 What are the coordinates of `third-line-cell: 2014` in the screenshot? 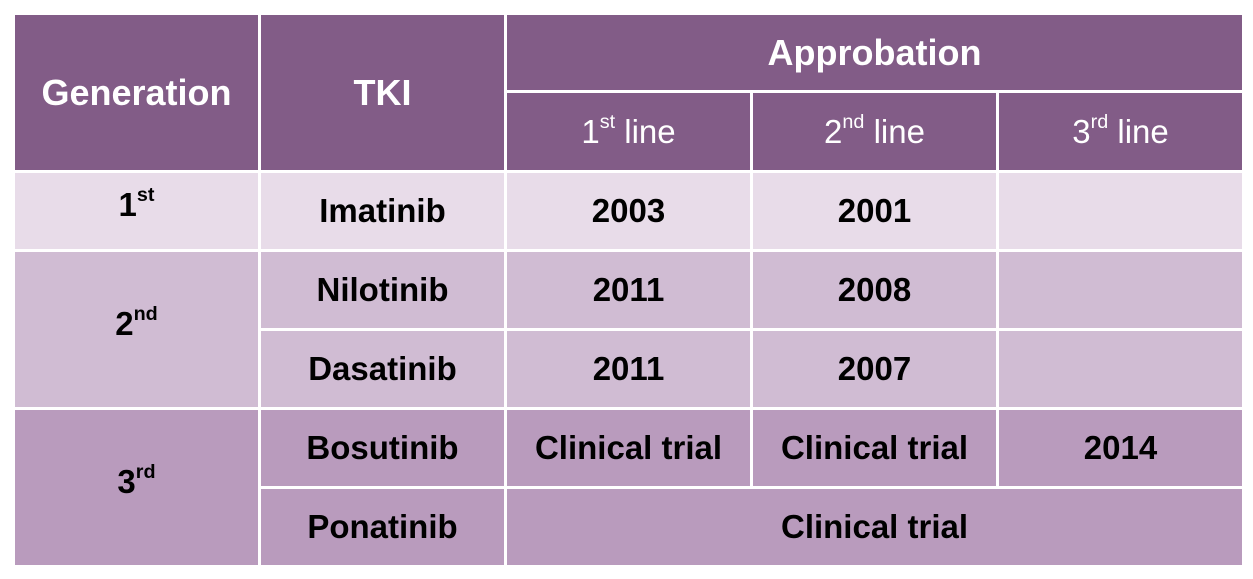 It's located at (1120, 448).